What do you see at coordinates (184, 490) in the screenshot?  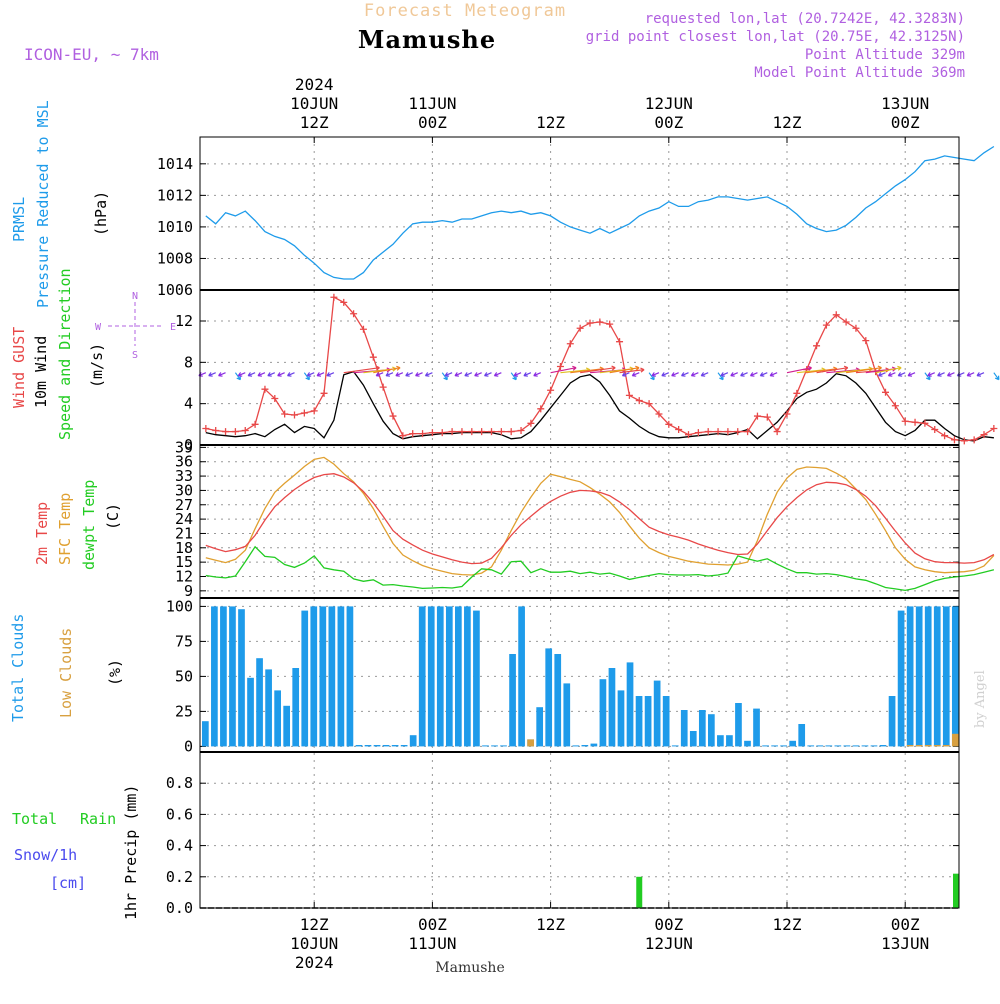 I see `y-tick-label: 30` at bounding box center [184, 490].